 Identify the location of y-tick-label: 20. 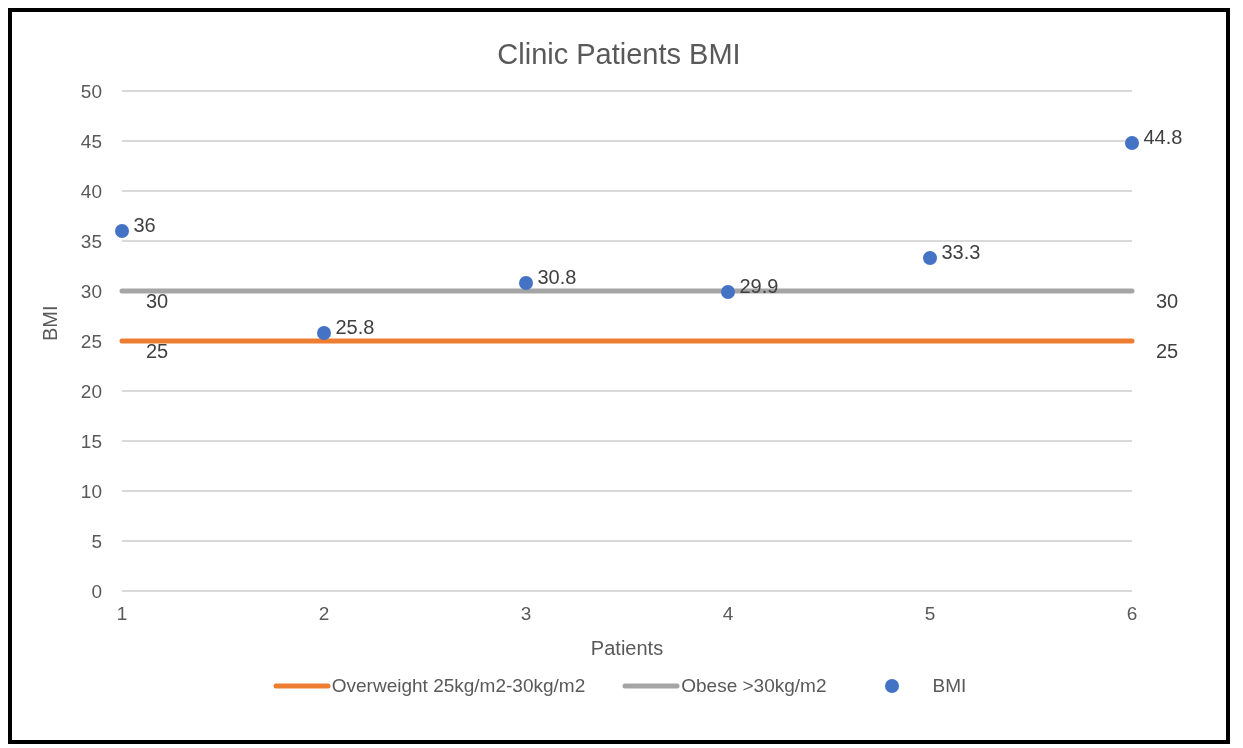
(91, 391).